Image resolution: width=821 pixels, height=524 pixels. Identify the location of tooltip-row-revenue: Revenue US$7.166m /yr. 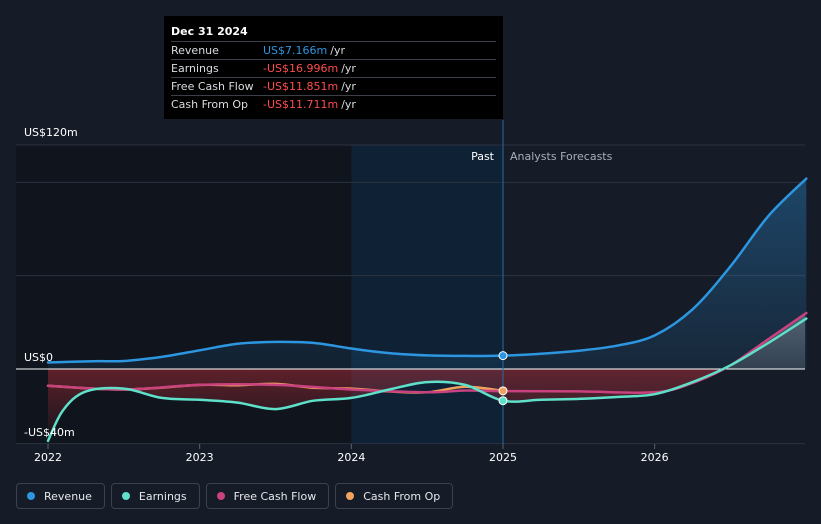
(333, 50).